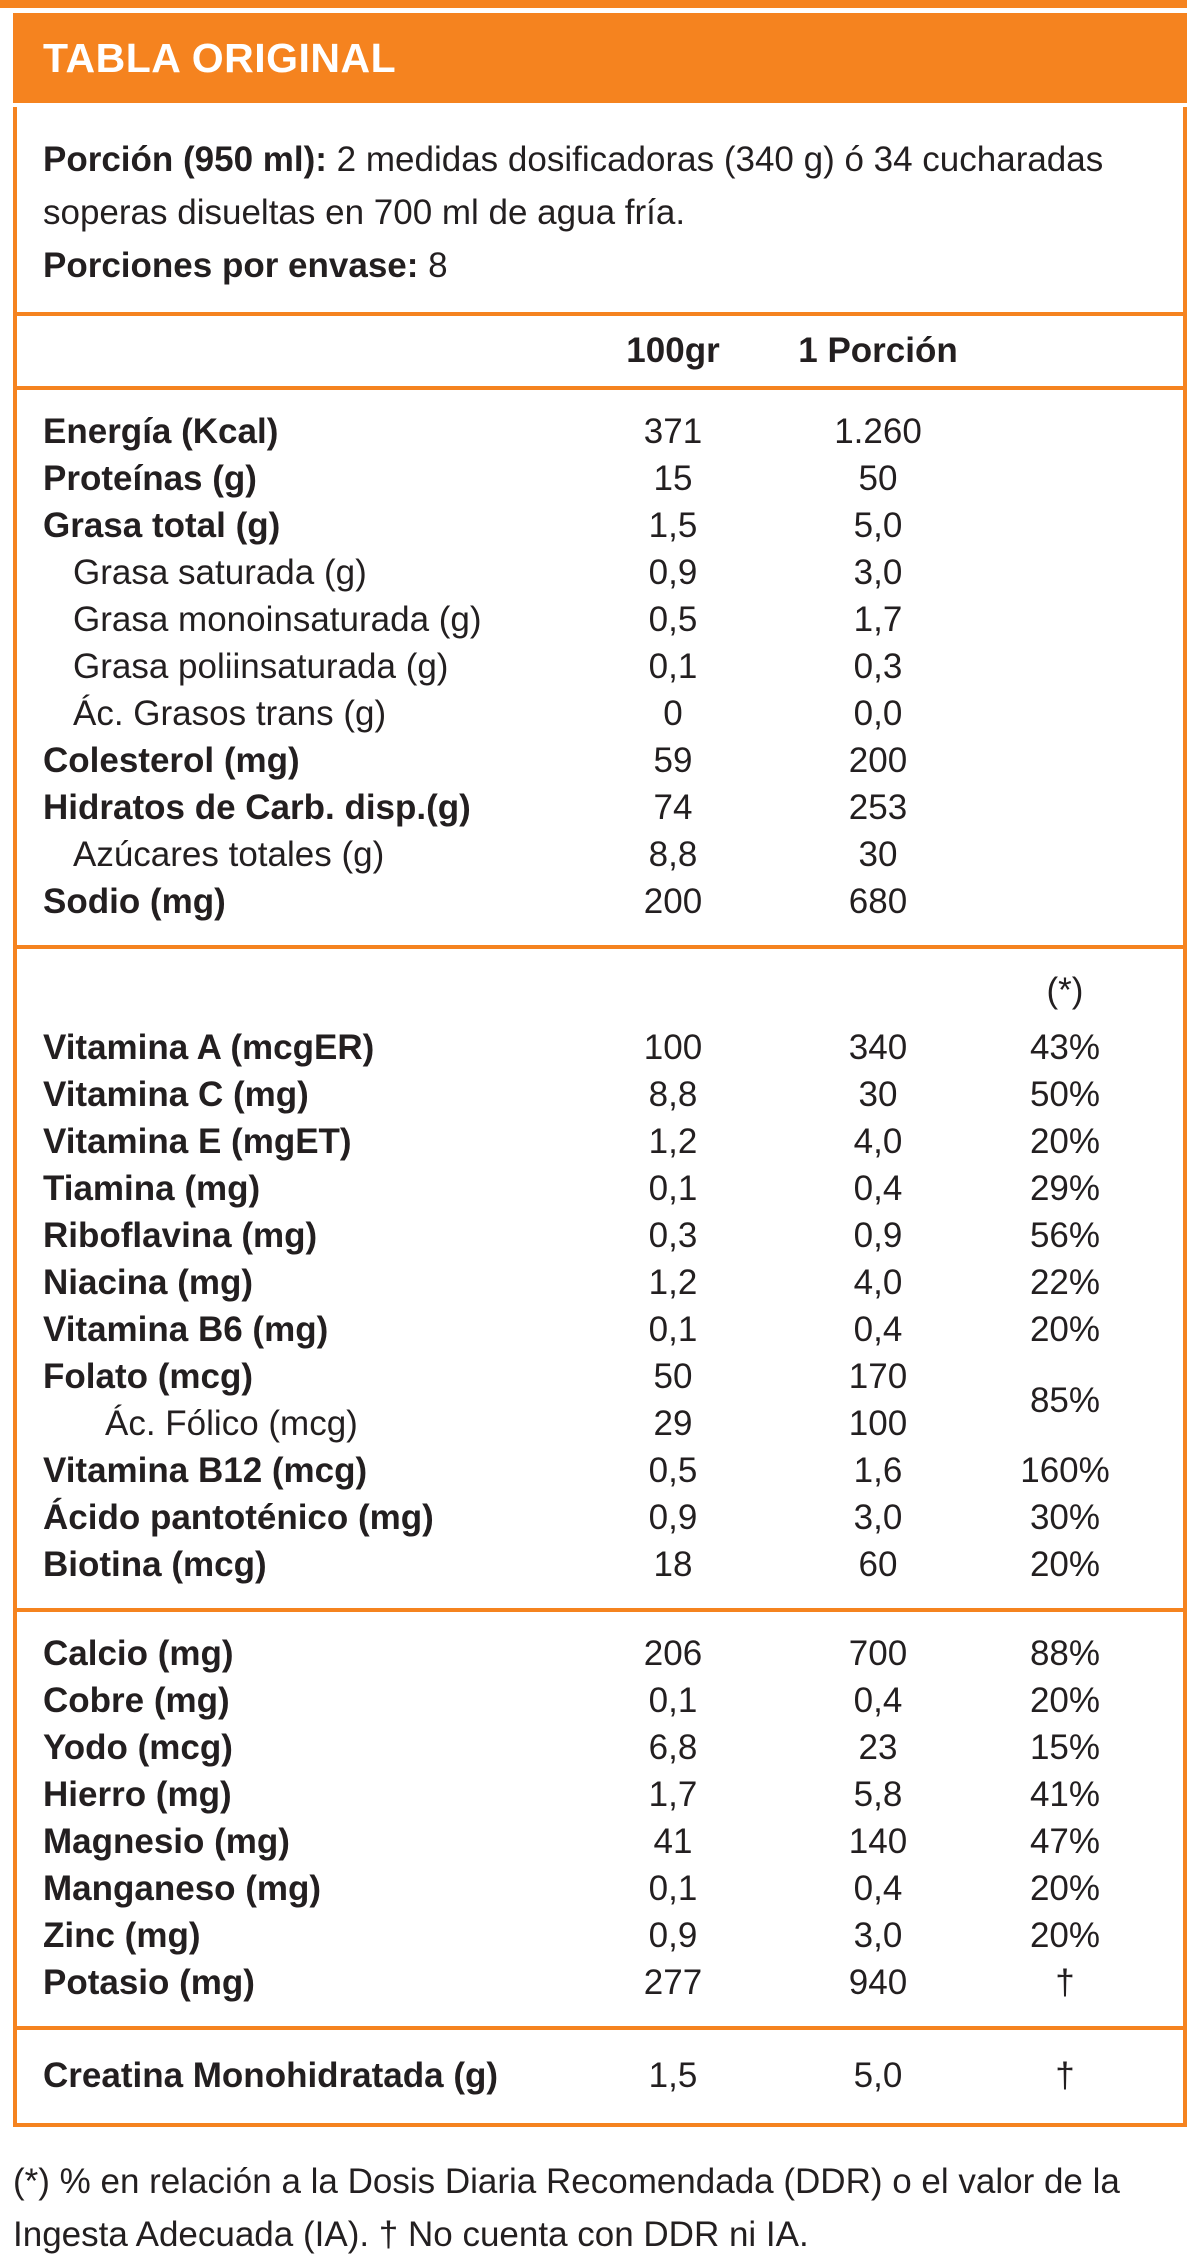 Image resolution: width=1200 pixels, height=2261 pixels. I want to click on nutrient-label: Sodio (mg), so click(134, 901).